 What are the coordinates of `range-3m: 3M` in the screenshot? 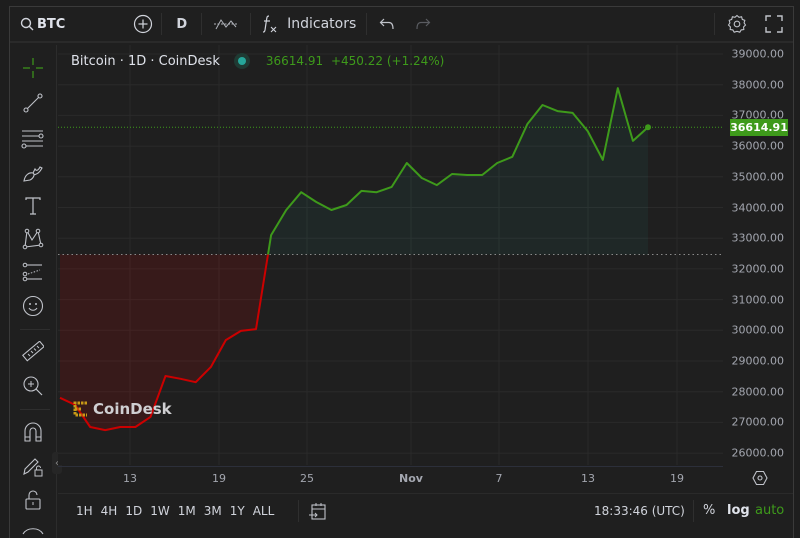 It's located at (212, 510).